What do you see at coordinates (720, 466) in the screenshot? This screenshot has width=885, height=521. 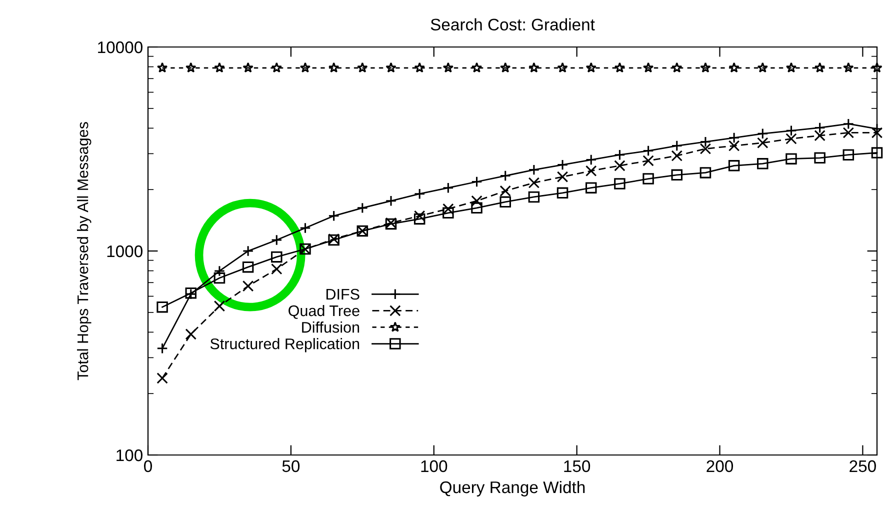 I see `x-tick-label: 200` at bounding box center [720, 466].